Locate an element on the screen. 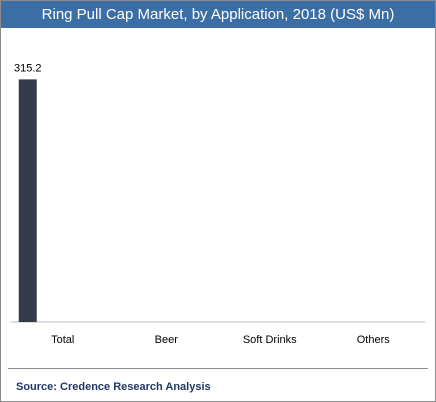 This screenshot has width=436, height=402. x-tick-label: Total is located at coordinates (62, 340).